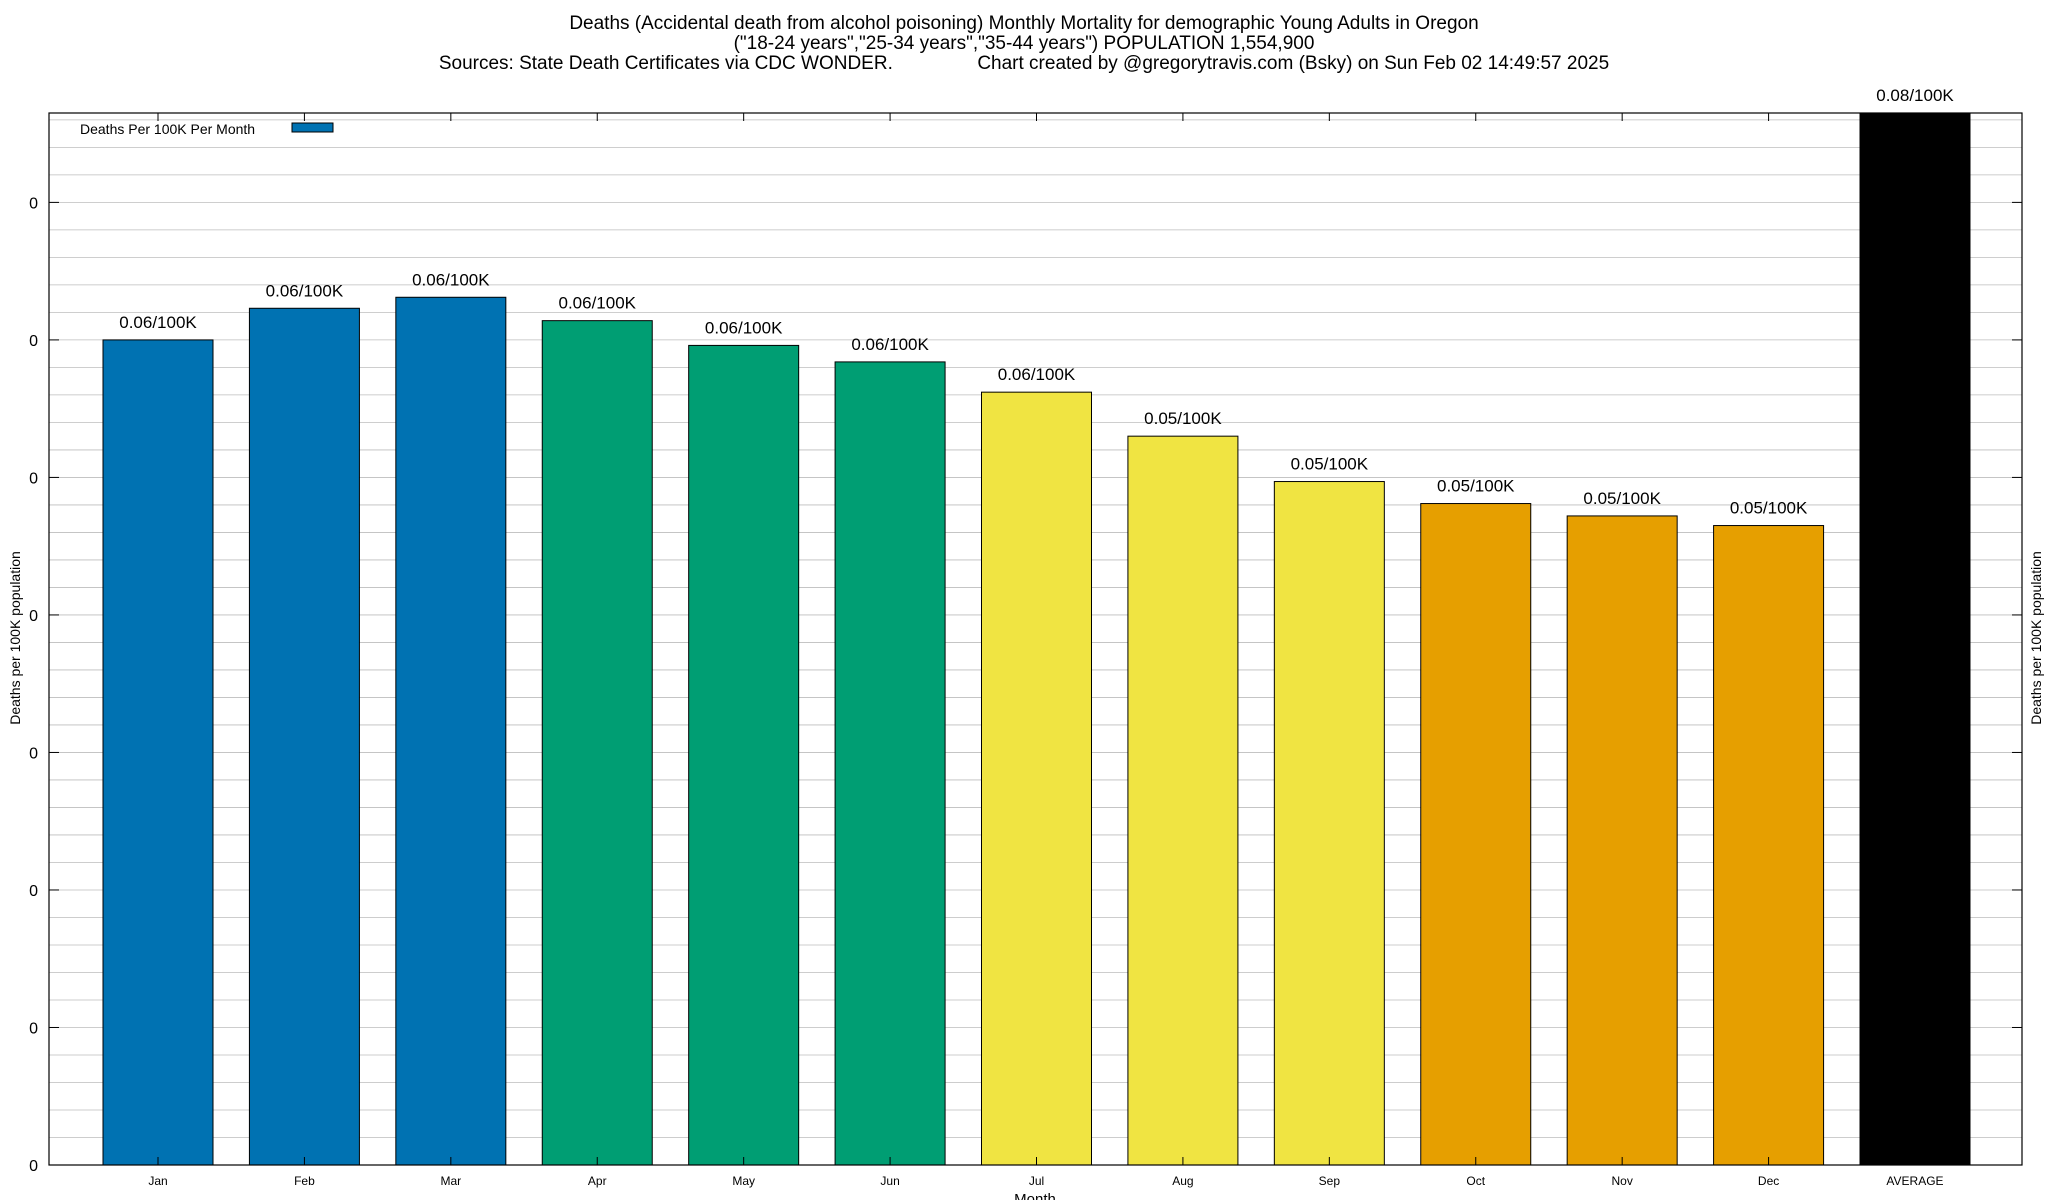 The image size is (2048, 1200). I want to click on x-tick-label-jun: Jun, so click(889, 1181).